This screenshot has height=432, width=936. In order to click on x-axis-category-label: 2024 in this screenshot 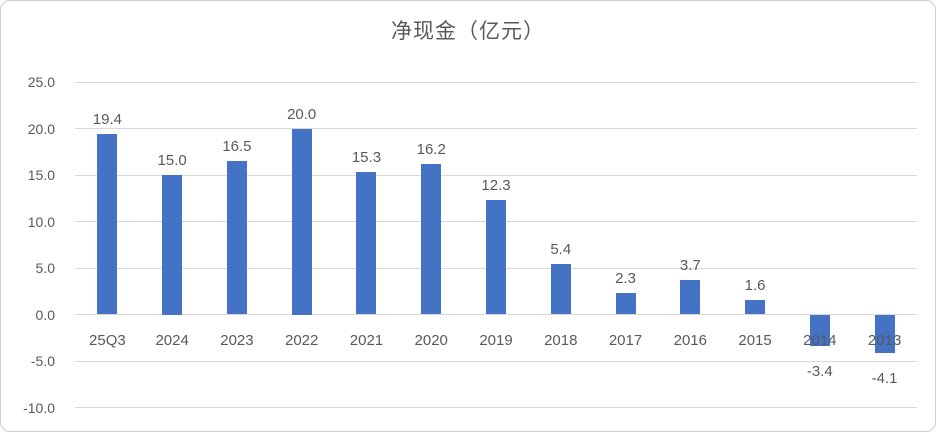, I will do `click(172, 340)`.